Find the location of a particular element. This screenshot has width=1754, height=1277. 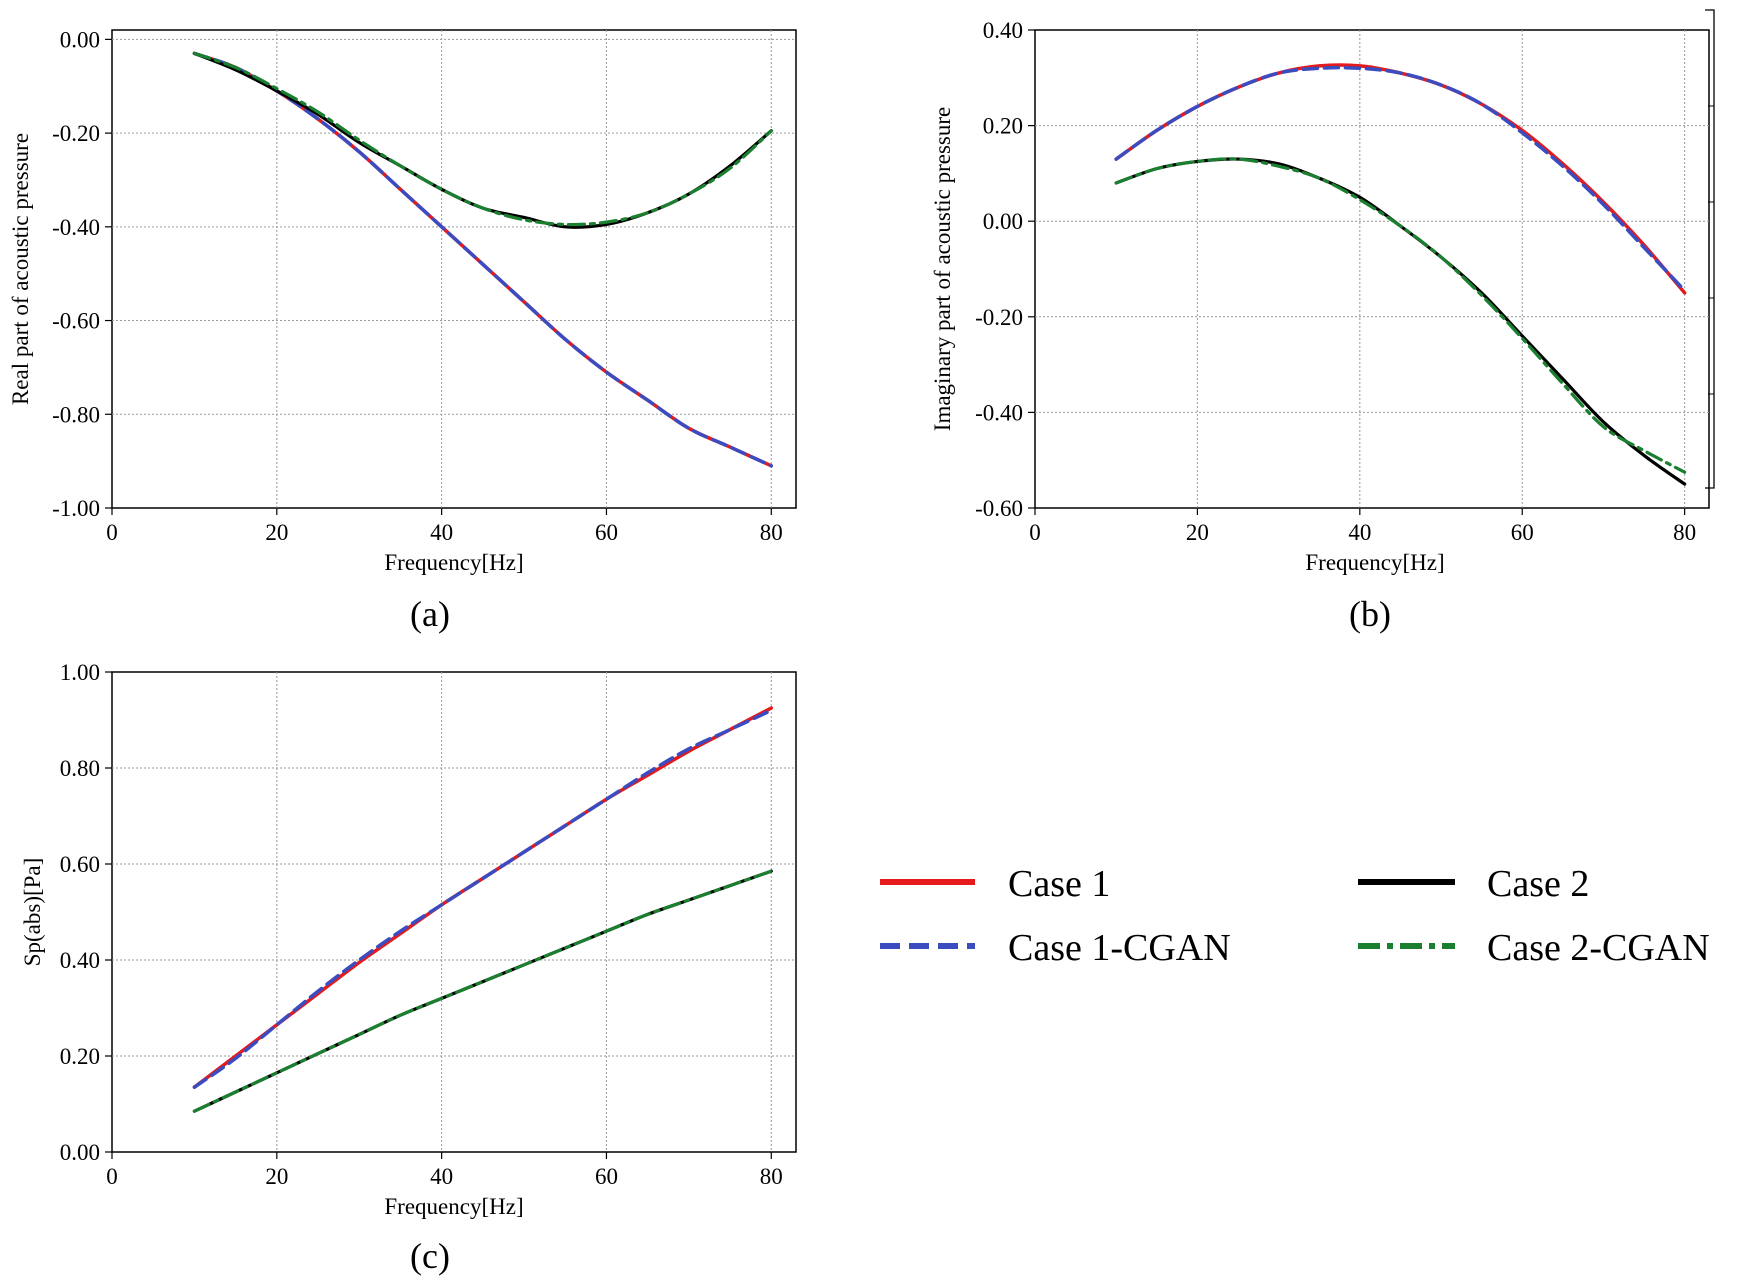

panel-a-xtick-label: 0 is located at coordinates (112, 532).